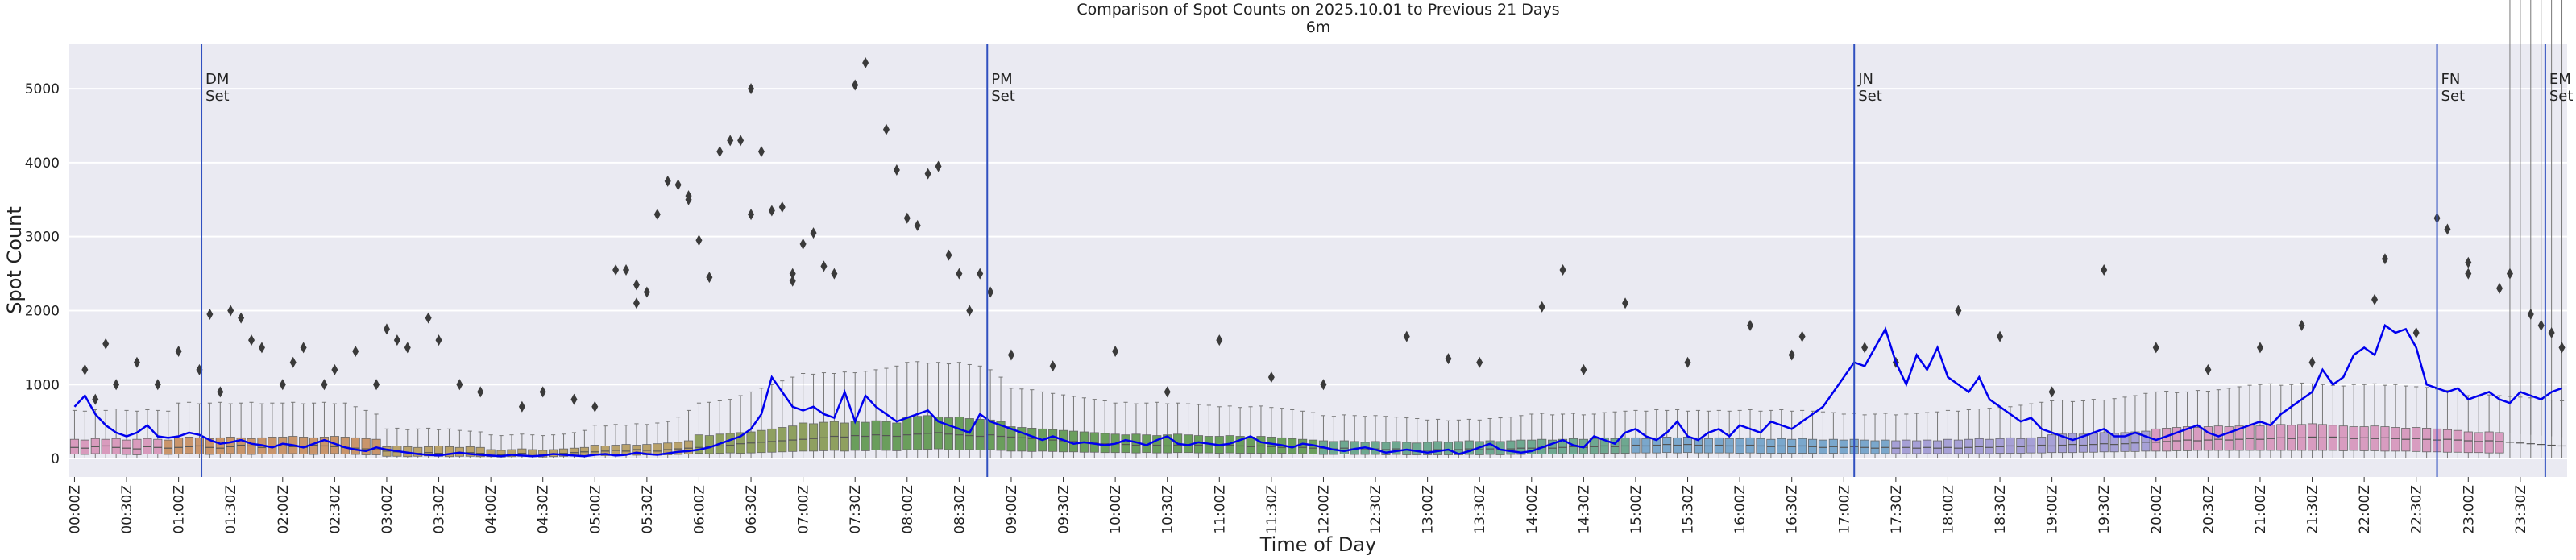 This screenshot has width=2576, height=560. I want to click on x-tick-label: 03:30Z, so click(440, 509).